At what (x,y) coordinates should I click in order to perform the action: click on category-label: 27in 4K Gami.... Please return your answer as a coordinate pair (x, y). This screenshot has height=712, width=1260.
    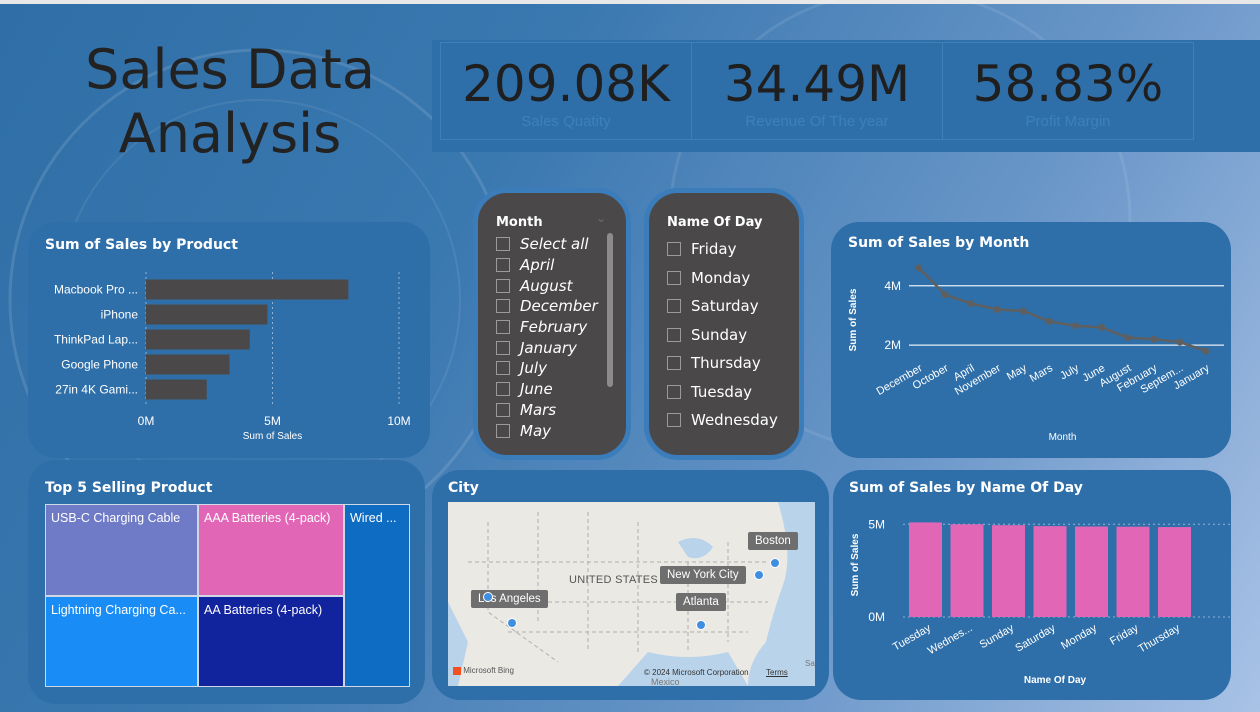
    Looking at the image, I should click on (96, 390).